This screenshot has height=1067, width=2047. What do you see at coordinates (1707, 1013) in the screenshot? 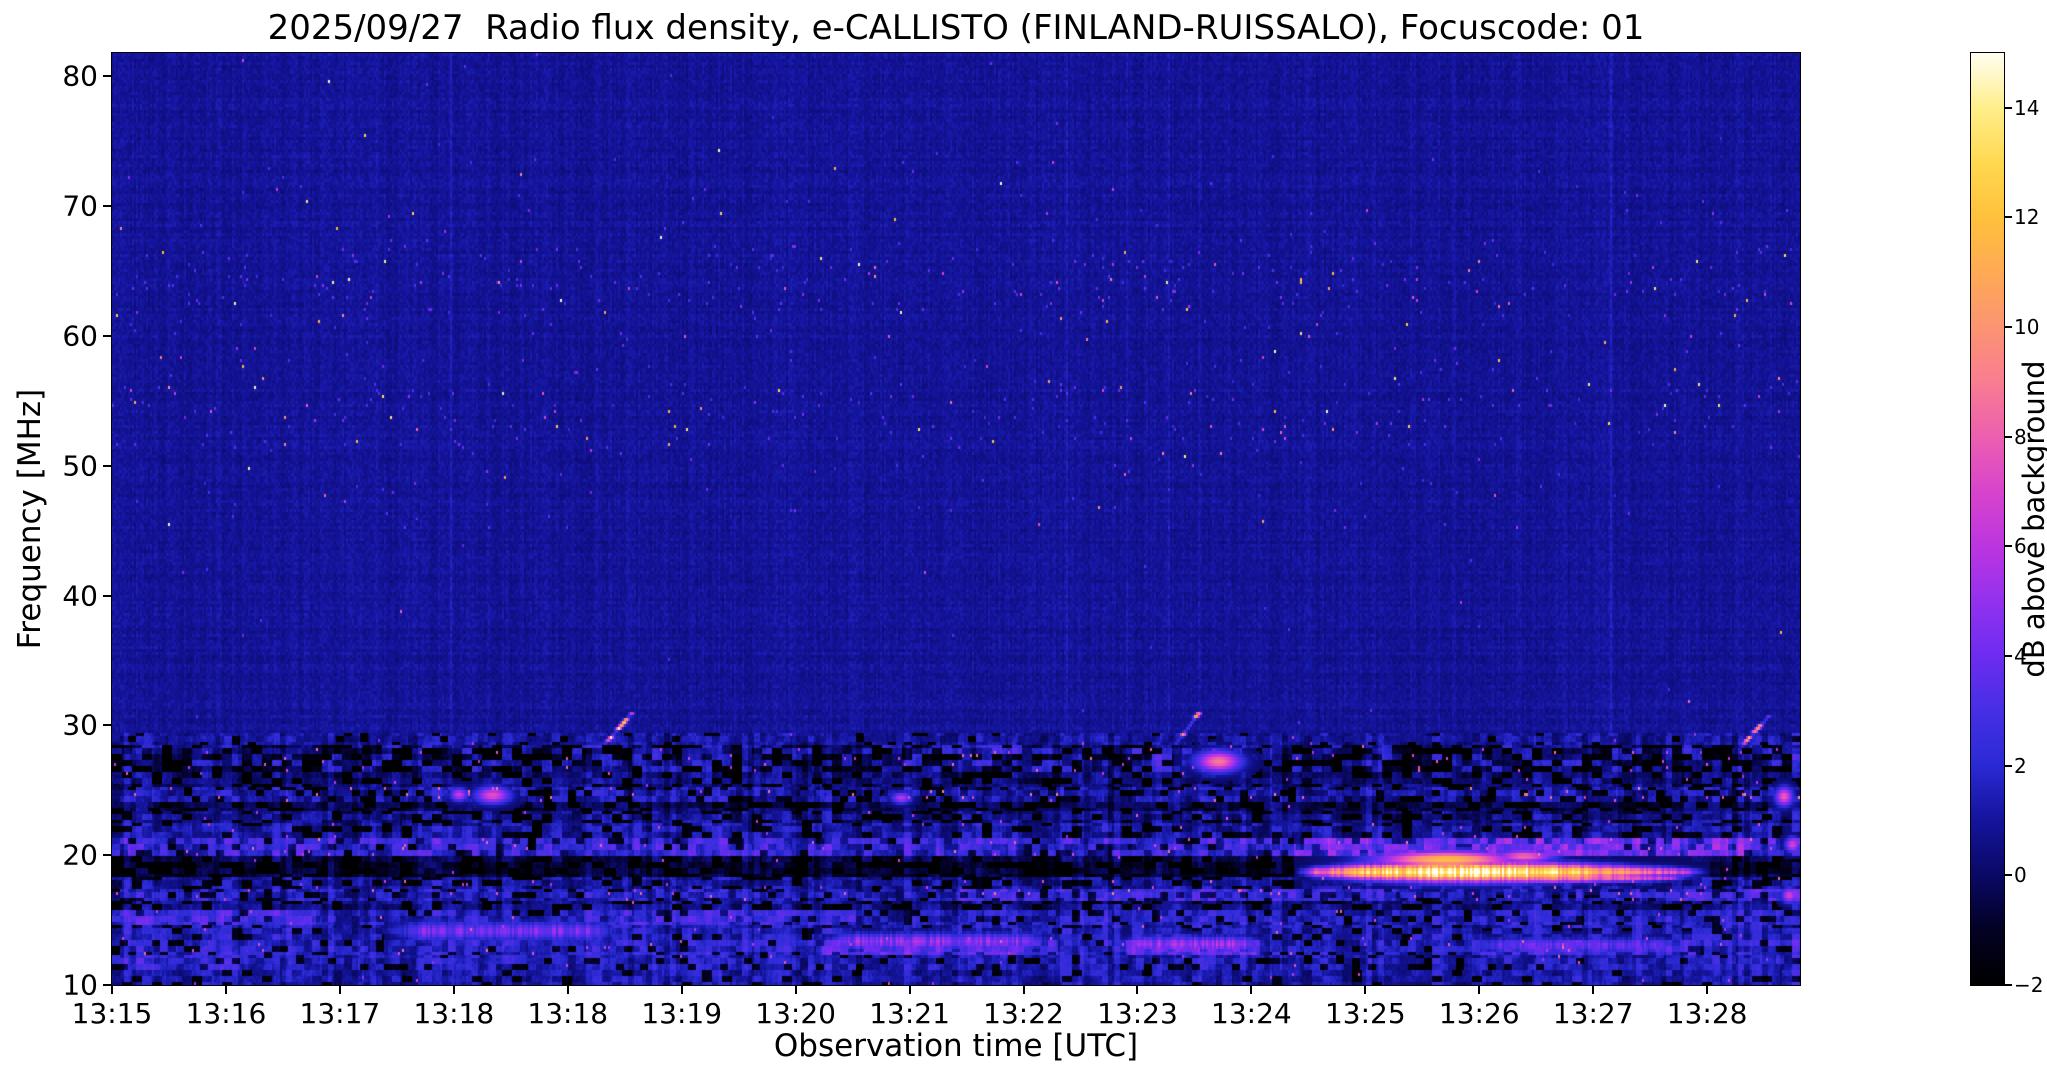
I see `x-tick-label: 13:28` at bounding box center [1707, 1013].